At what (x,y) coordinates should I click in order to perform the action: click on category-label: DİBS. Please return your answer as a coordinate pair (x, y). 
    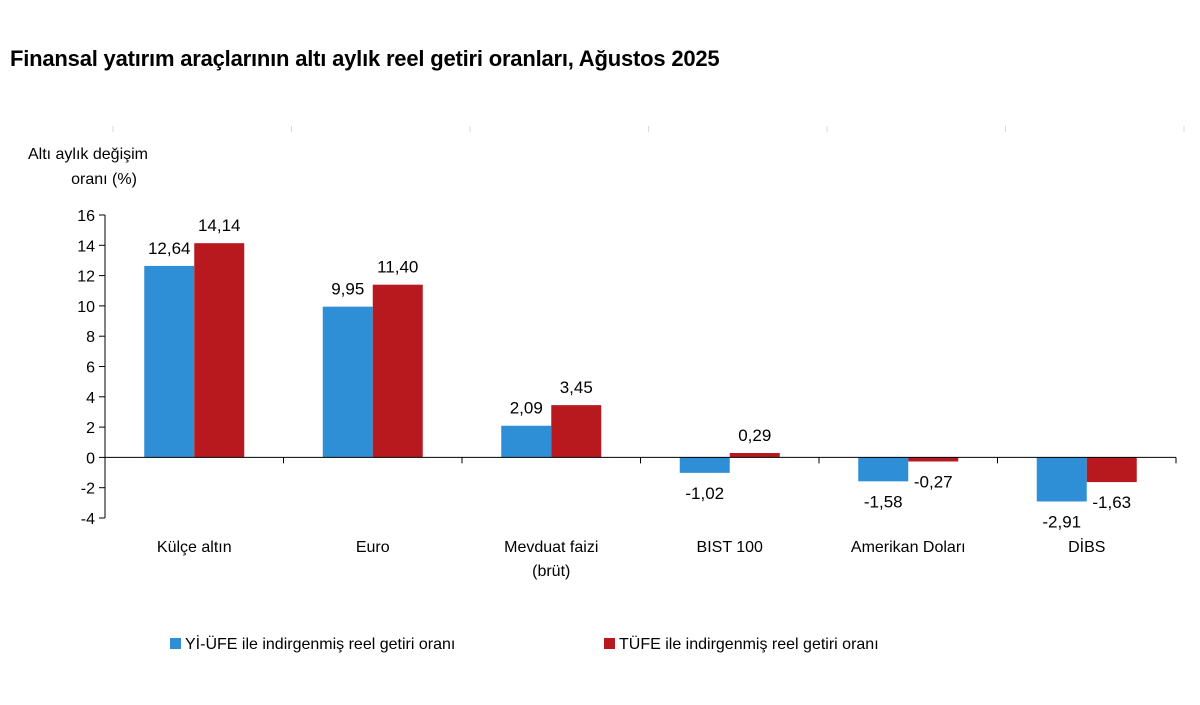
    Looking at the image, I should click on (1086, 546).